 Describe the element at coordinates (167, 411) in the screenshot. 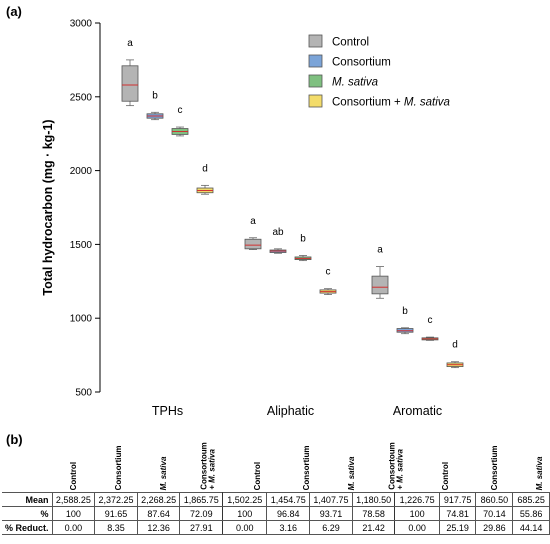

I see `x-category-label: TPHs` at that location.